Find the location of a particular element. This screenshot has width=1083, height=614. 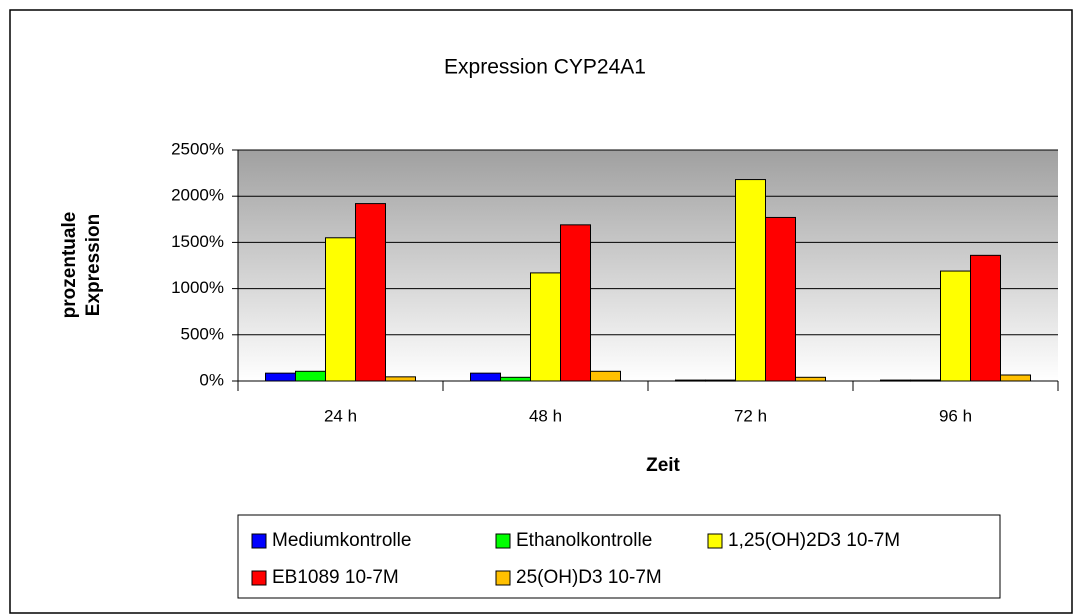

y-tick-label: 500% is located at coordinates (202, 333).